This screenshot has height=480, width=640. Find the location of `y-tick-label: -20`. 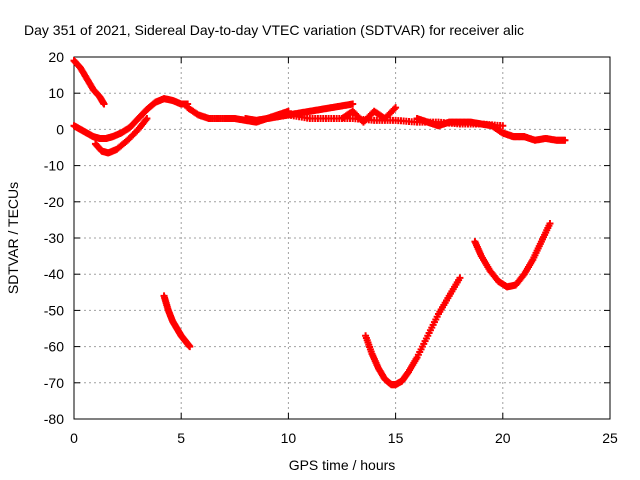

y-tick-label: -20 is located at coordinates (54, 202).